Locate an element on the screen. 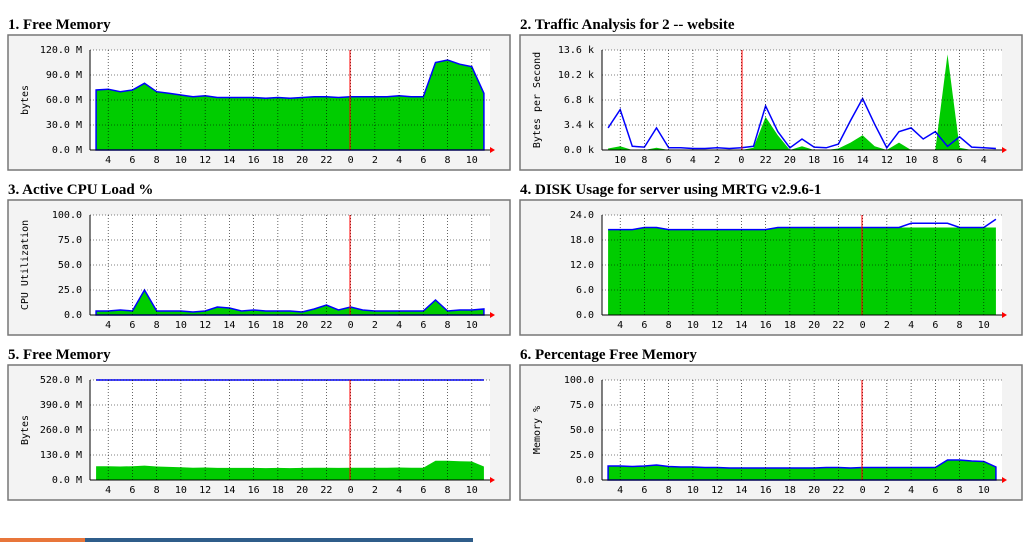 This screenshot has width=1031, height=542. line is located at coordinates (801, 123).